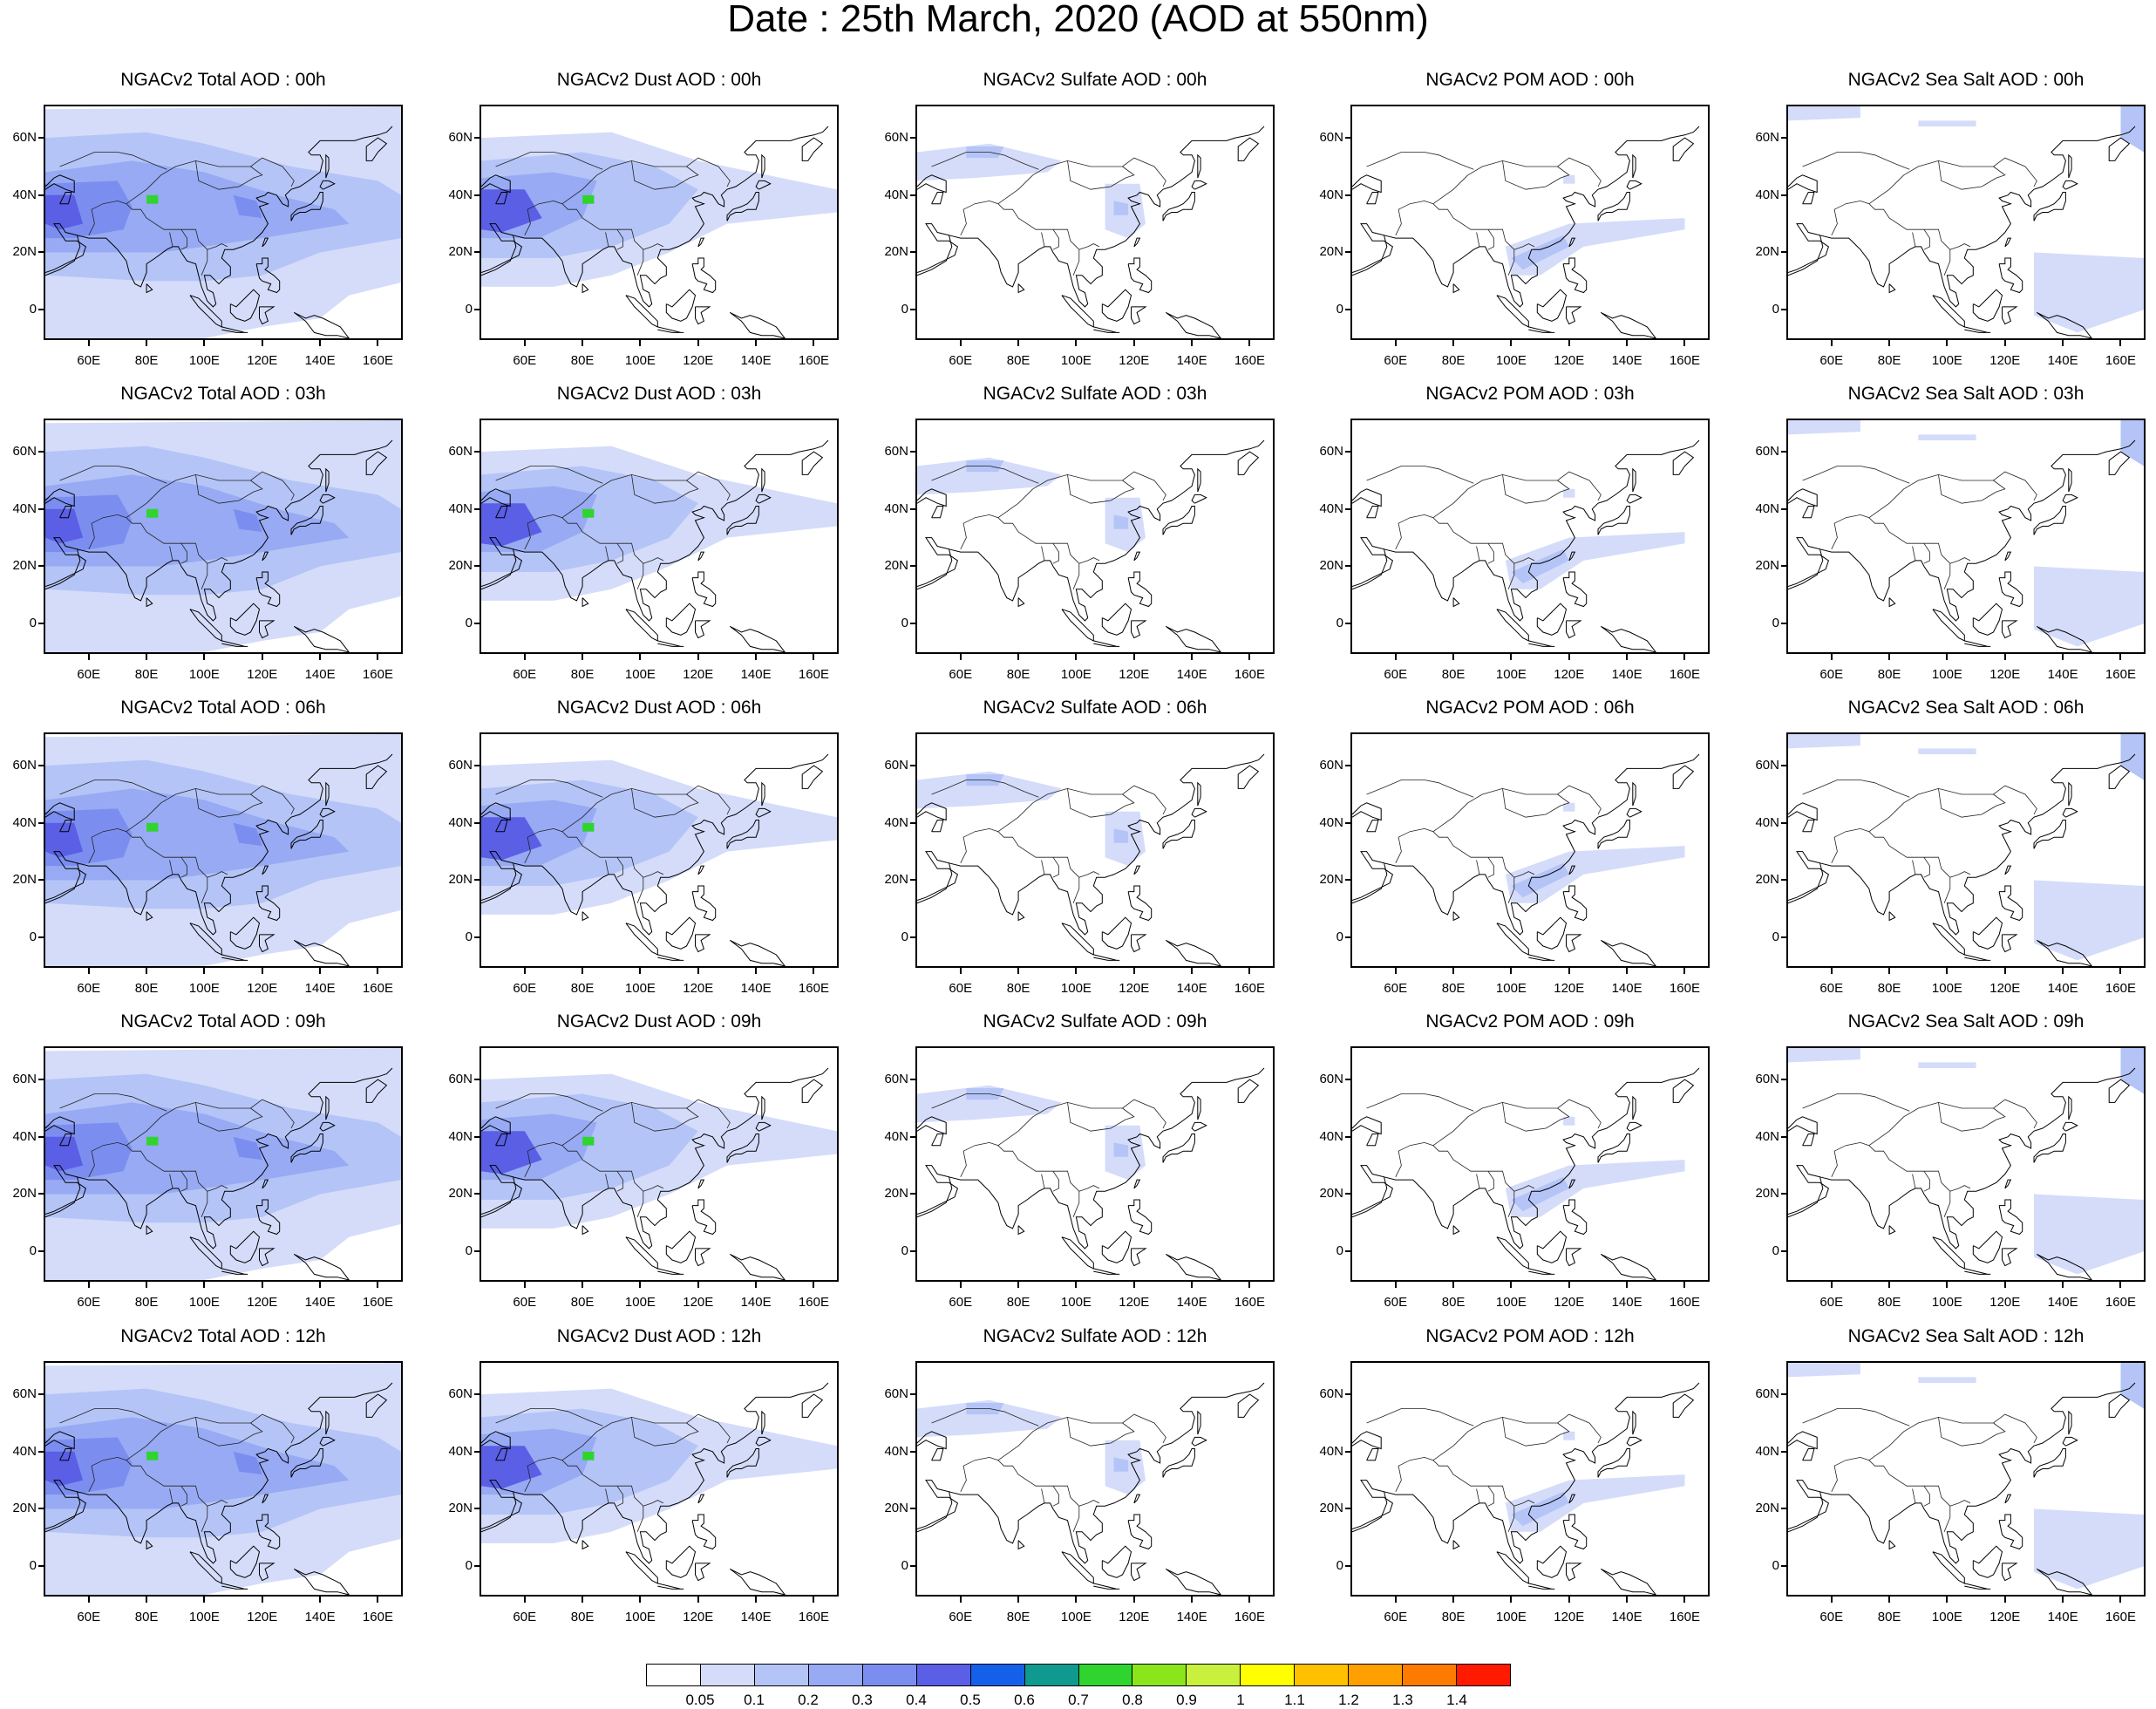 The height and width of the screenshot is (1709, 2156). What do you see at coordinates (1095, 1021) in the screenshot?
I see `panel-title: NGACv2 Sulfate AOD : 09h` at bounding box center [1095, 1021].